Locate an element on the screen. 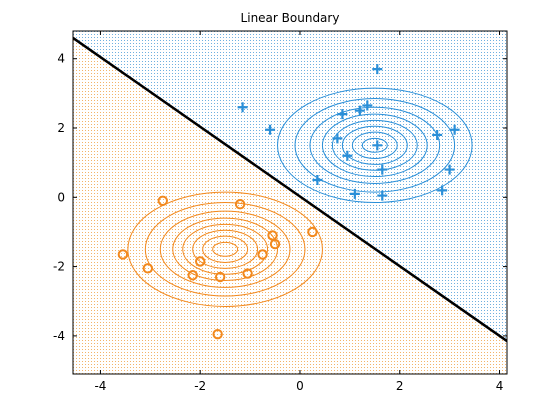 The image size is (560, 420). x-tick-label: -2 is located at coordinates (200, 386).